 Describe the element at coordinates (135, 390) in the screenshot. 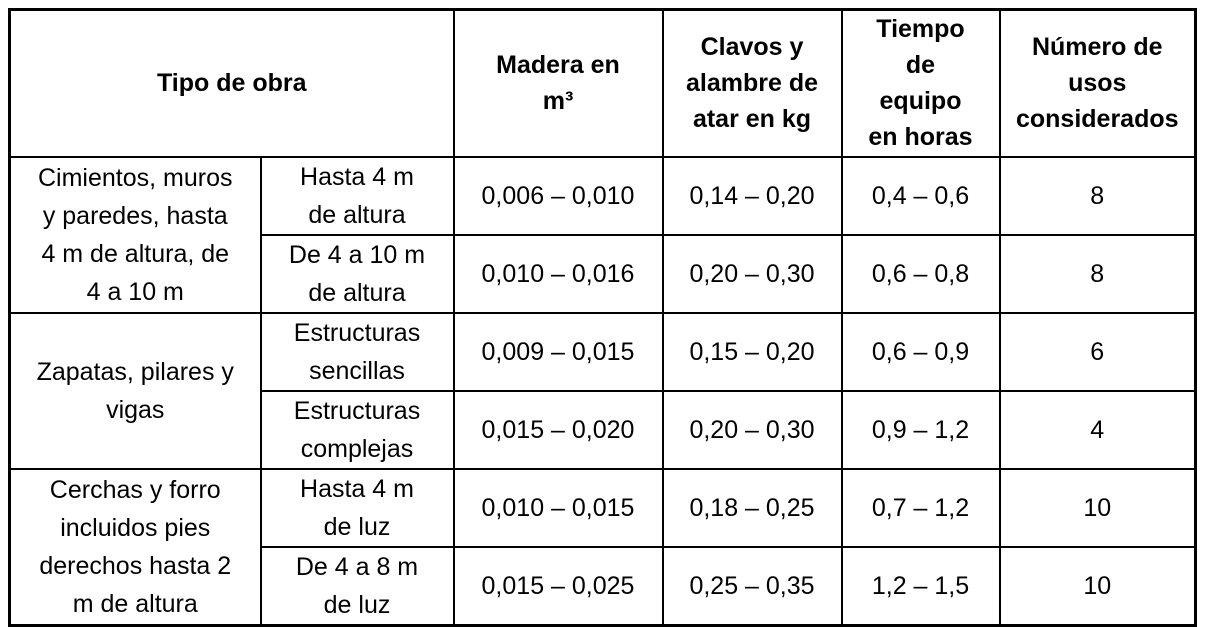

I see `group-label-zapatas: Zapatas, pilares y vigas` at that location.